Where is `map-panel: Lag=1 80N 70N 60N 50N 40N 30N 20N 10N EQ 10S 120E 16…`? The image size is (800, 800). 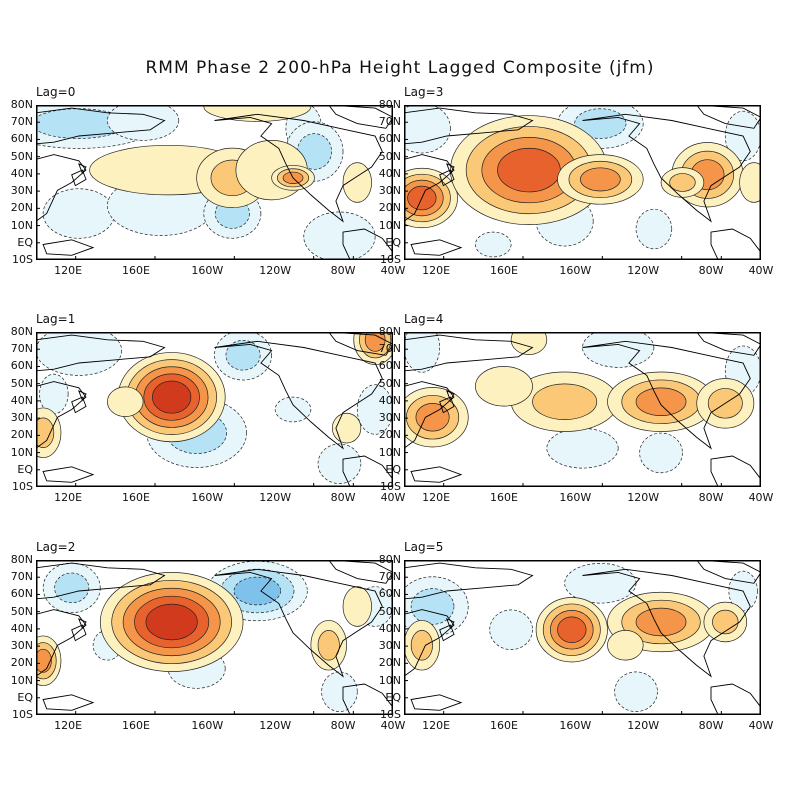
map-panel: Lag=1 80N 70N 60N 50N 40N 30N 20N 10N EQ 10S 120E 16… is located at coordinates (208, 408).